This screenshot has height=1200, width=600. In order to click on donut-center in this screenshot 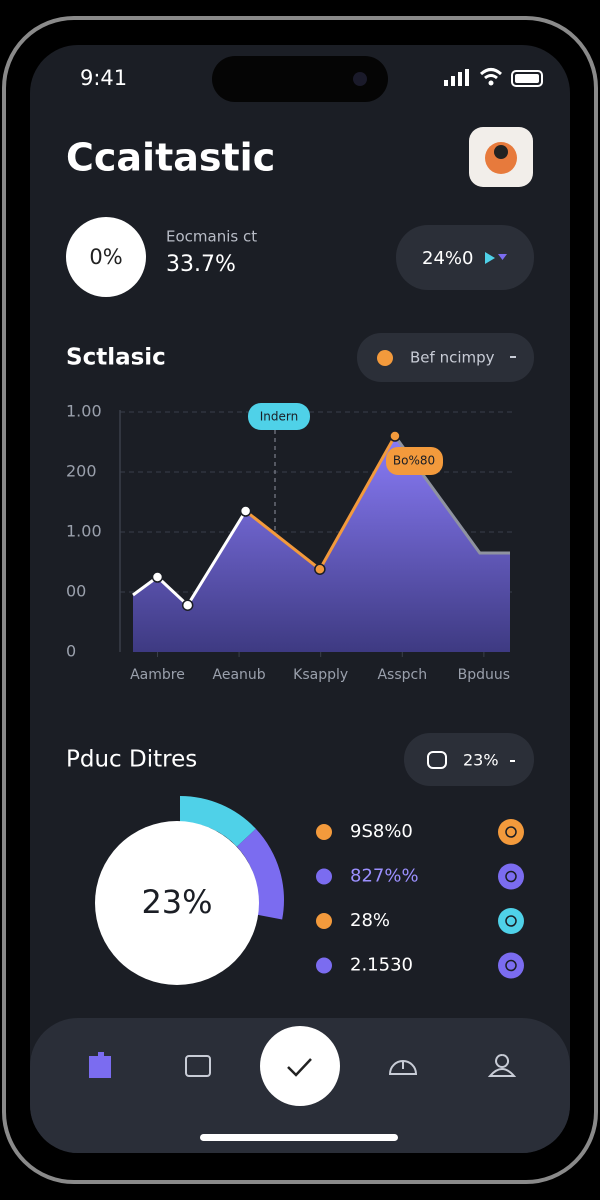, I will do `click(177, 903)`.